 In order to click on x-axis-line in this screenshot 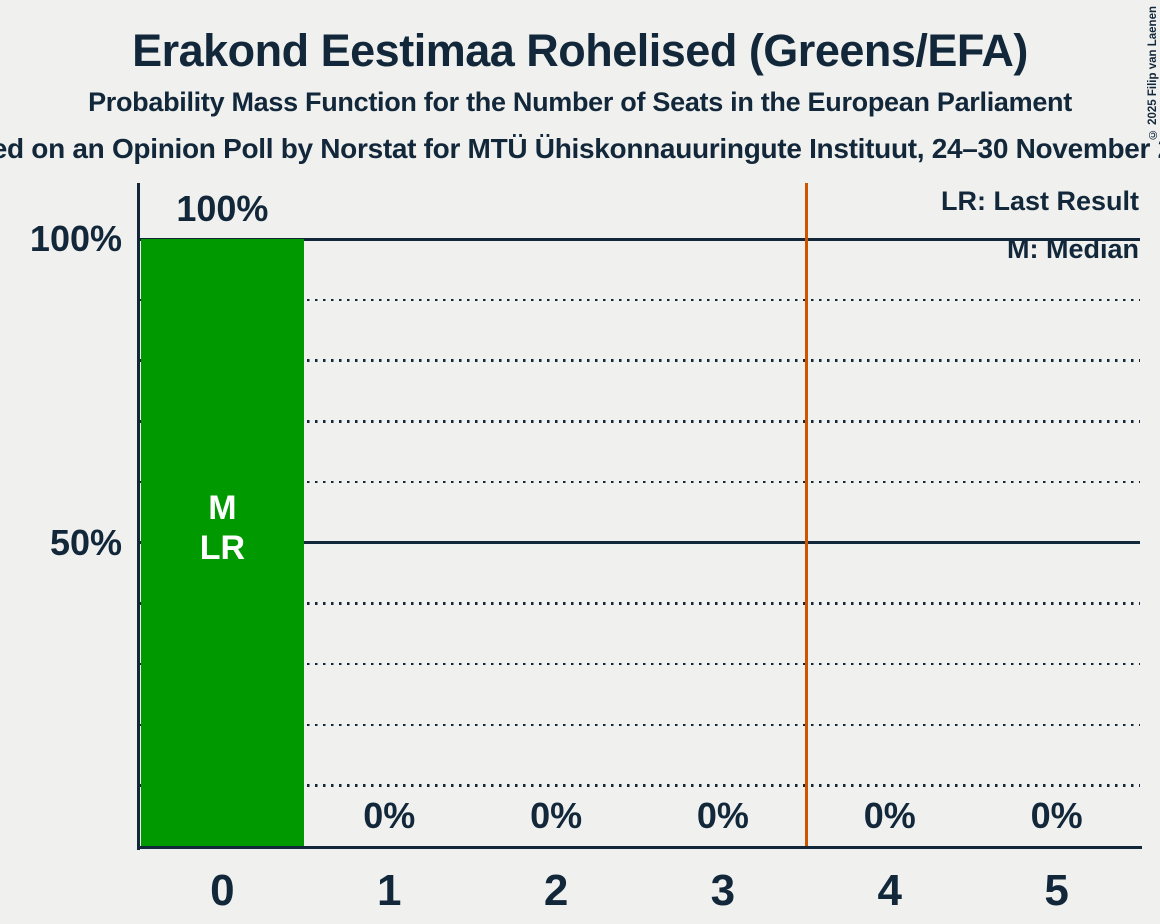, I will do `click(639, 847)`.